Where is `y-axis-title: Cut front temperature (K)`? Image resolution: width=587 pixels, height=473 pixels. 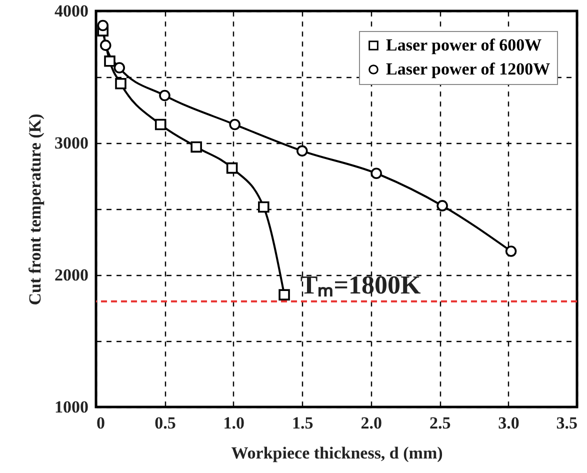
y-axis-title: Cut front temperature (K) is located at coordinates (35, 210).